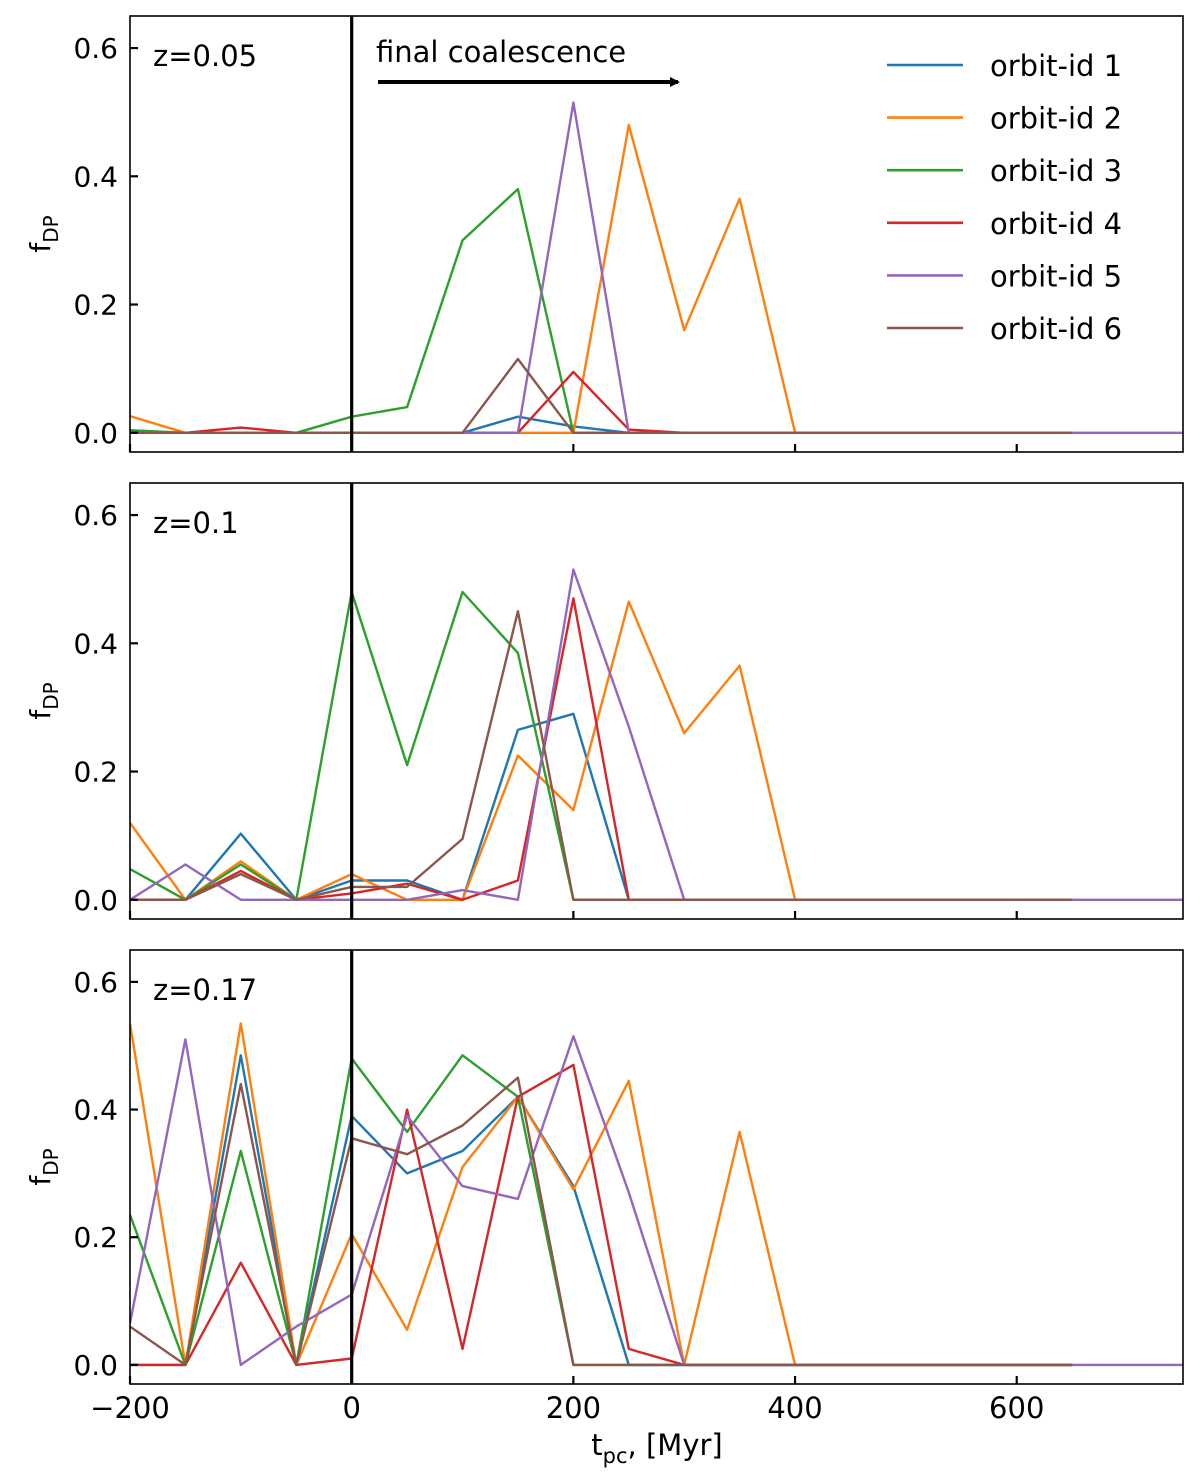  What do you see at coordinates (675, 1445) in the screenshot?
I see `xlabel-rest: , [Myr]` at bounding box center [675, 1445].